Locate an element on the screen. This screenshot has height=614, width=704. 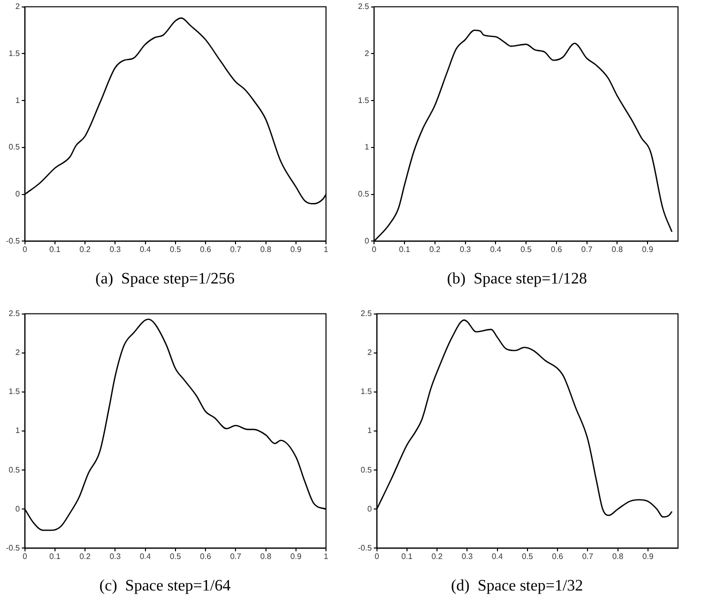
text: (a) Space step=1/256 is located at coordinates (165, 279).